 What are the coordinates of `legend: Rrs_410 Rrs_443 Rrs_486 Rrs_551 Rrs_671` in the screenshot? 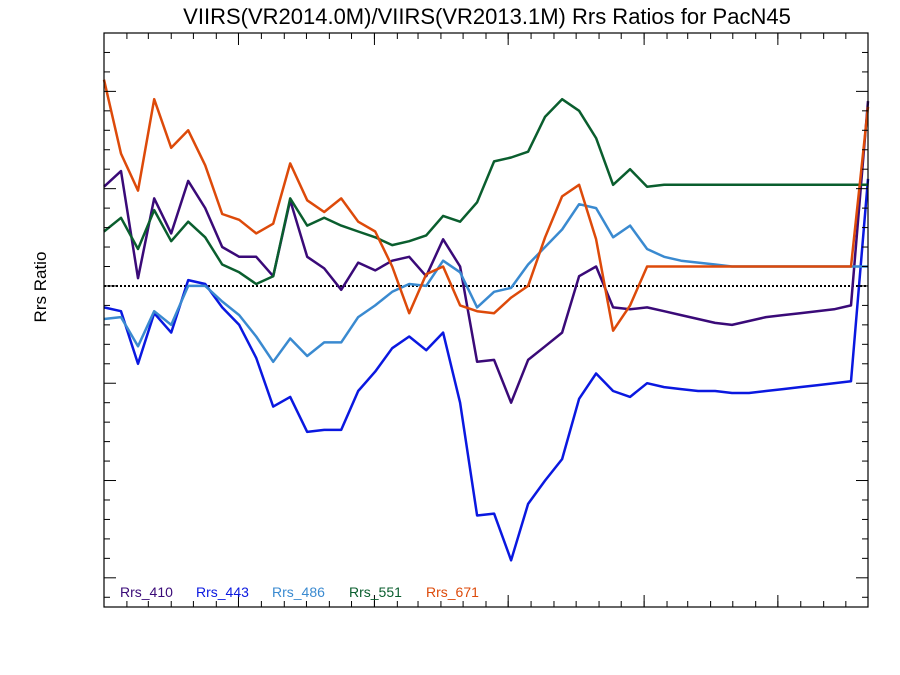 It's located at (299, 592).